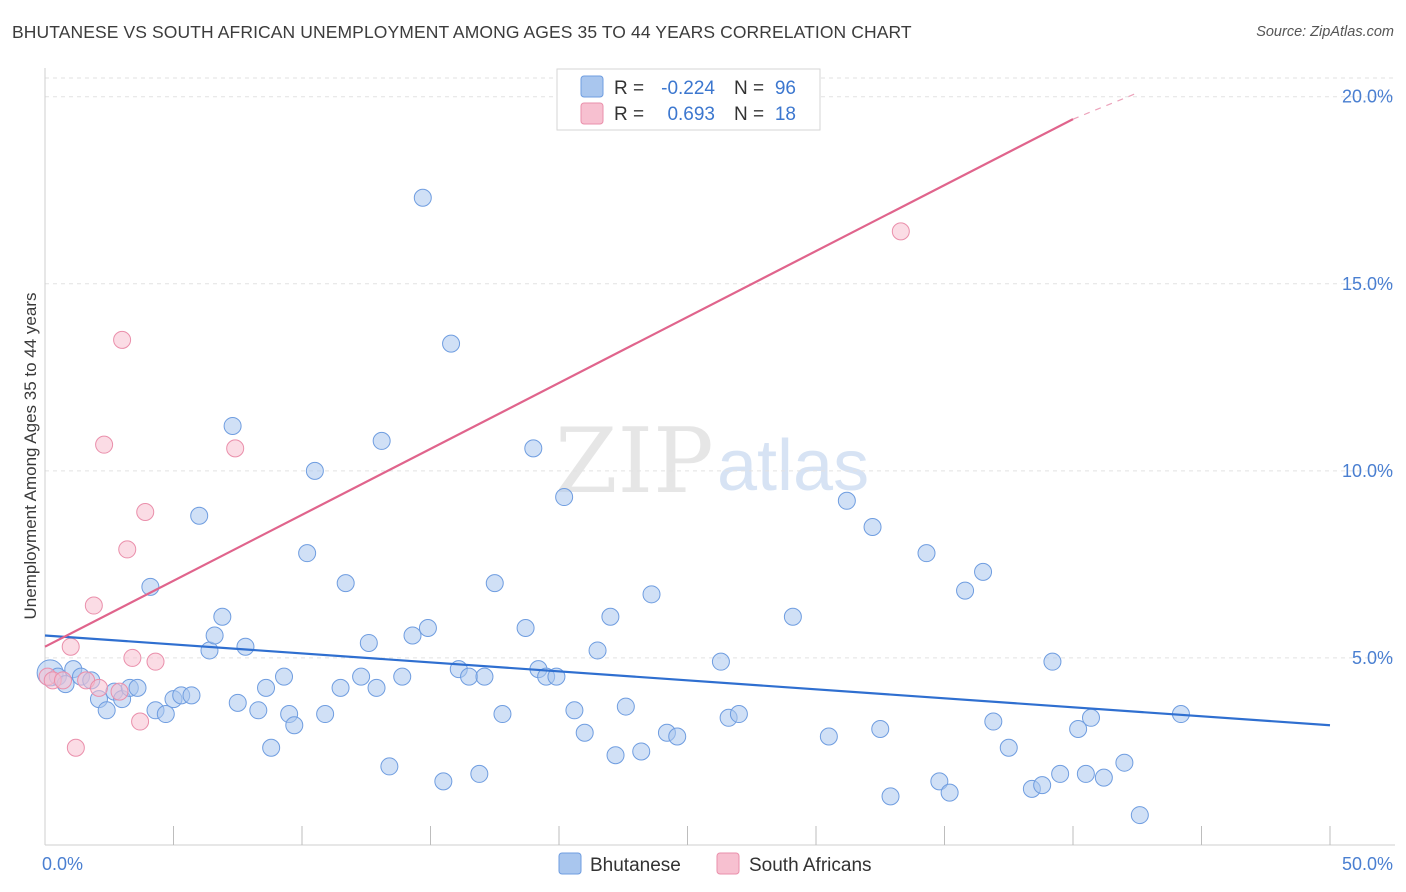 The height and width of the screenshot is (892, 1406). What do you see at coordinates (749, 114) in the screenshot?
I see `stats-n-label-south-africans: N =` at bounding box center [749, 114].